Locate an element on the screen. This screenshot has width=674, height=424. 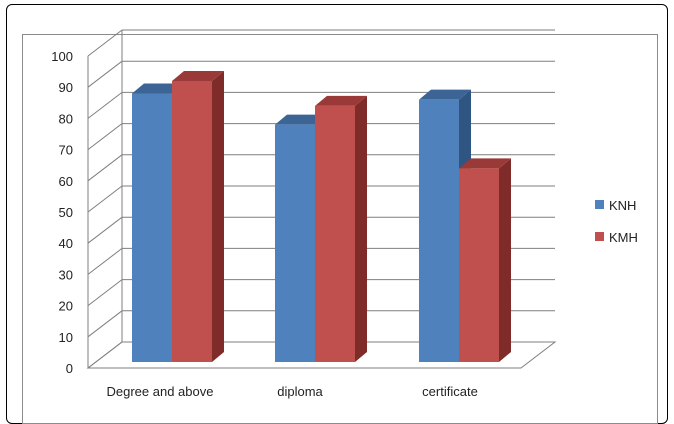
y-tick-label: 30 is located at coordinates (66, 274).